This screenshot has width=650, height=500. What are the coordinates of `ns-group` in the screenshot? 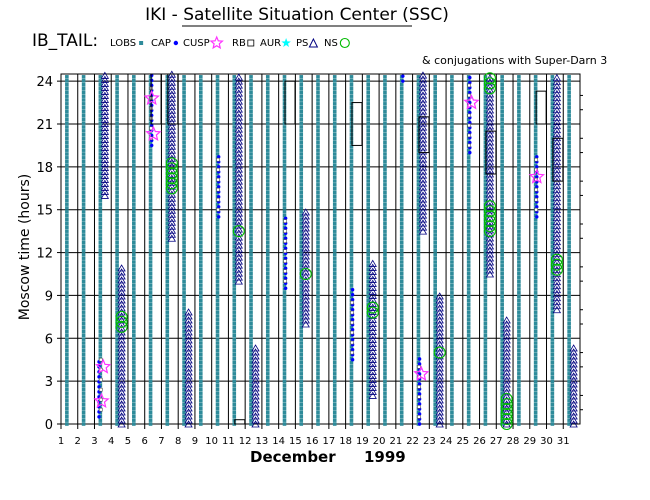 It's located at (439, 352).